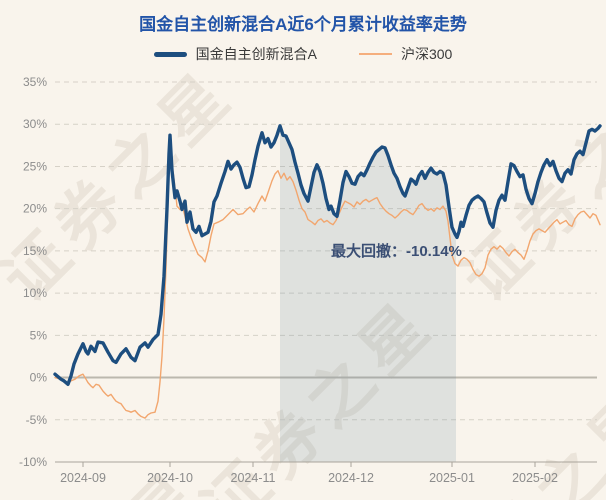  I want to click on legend-label-fund: 国金自主创新混合A, so click(256, 54).